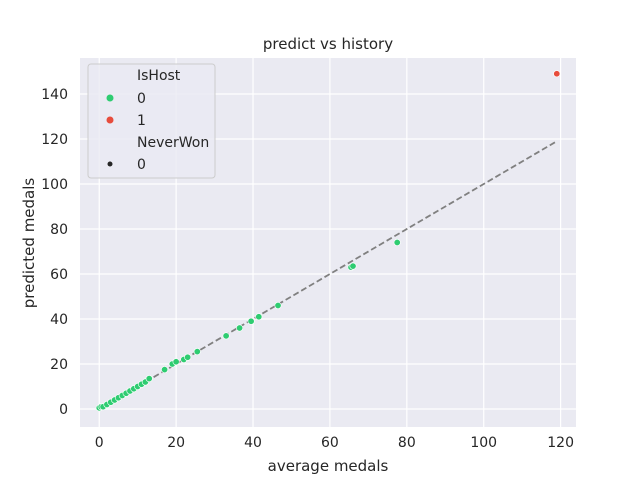  Describe the element at coordinates (176, 443) in the screenshot. I see `x-tick-label: 20` at that location.